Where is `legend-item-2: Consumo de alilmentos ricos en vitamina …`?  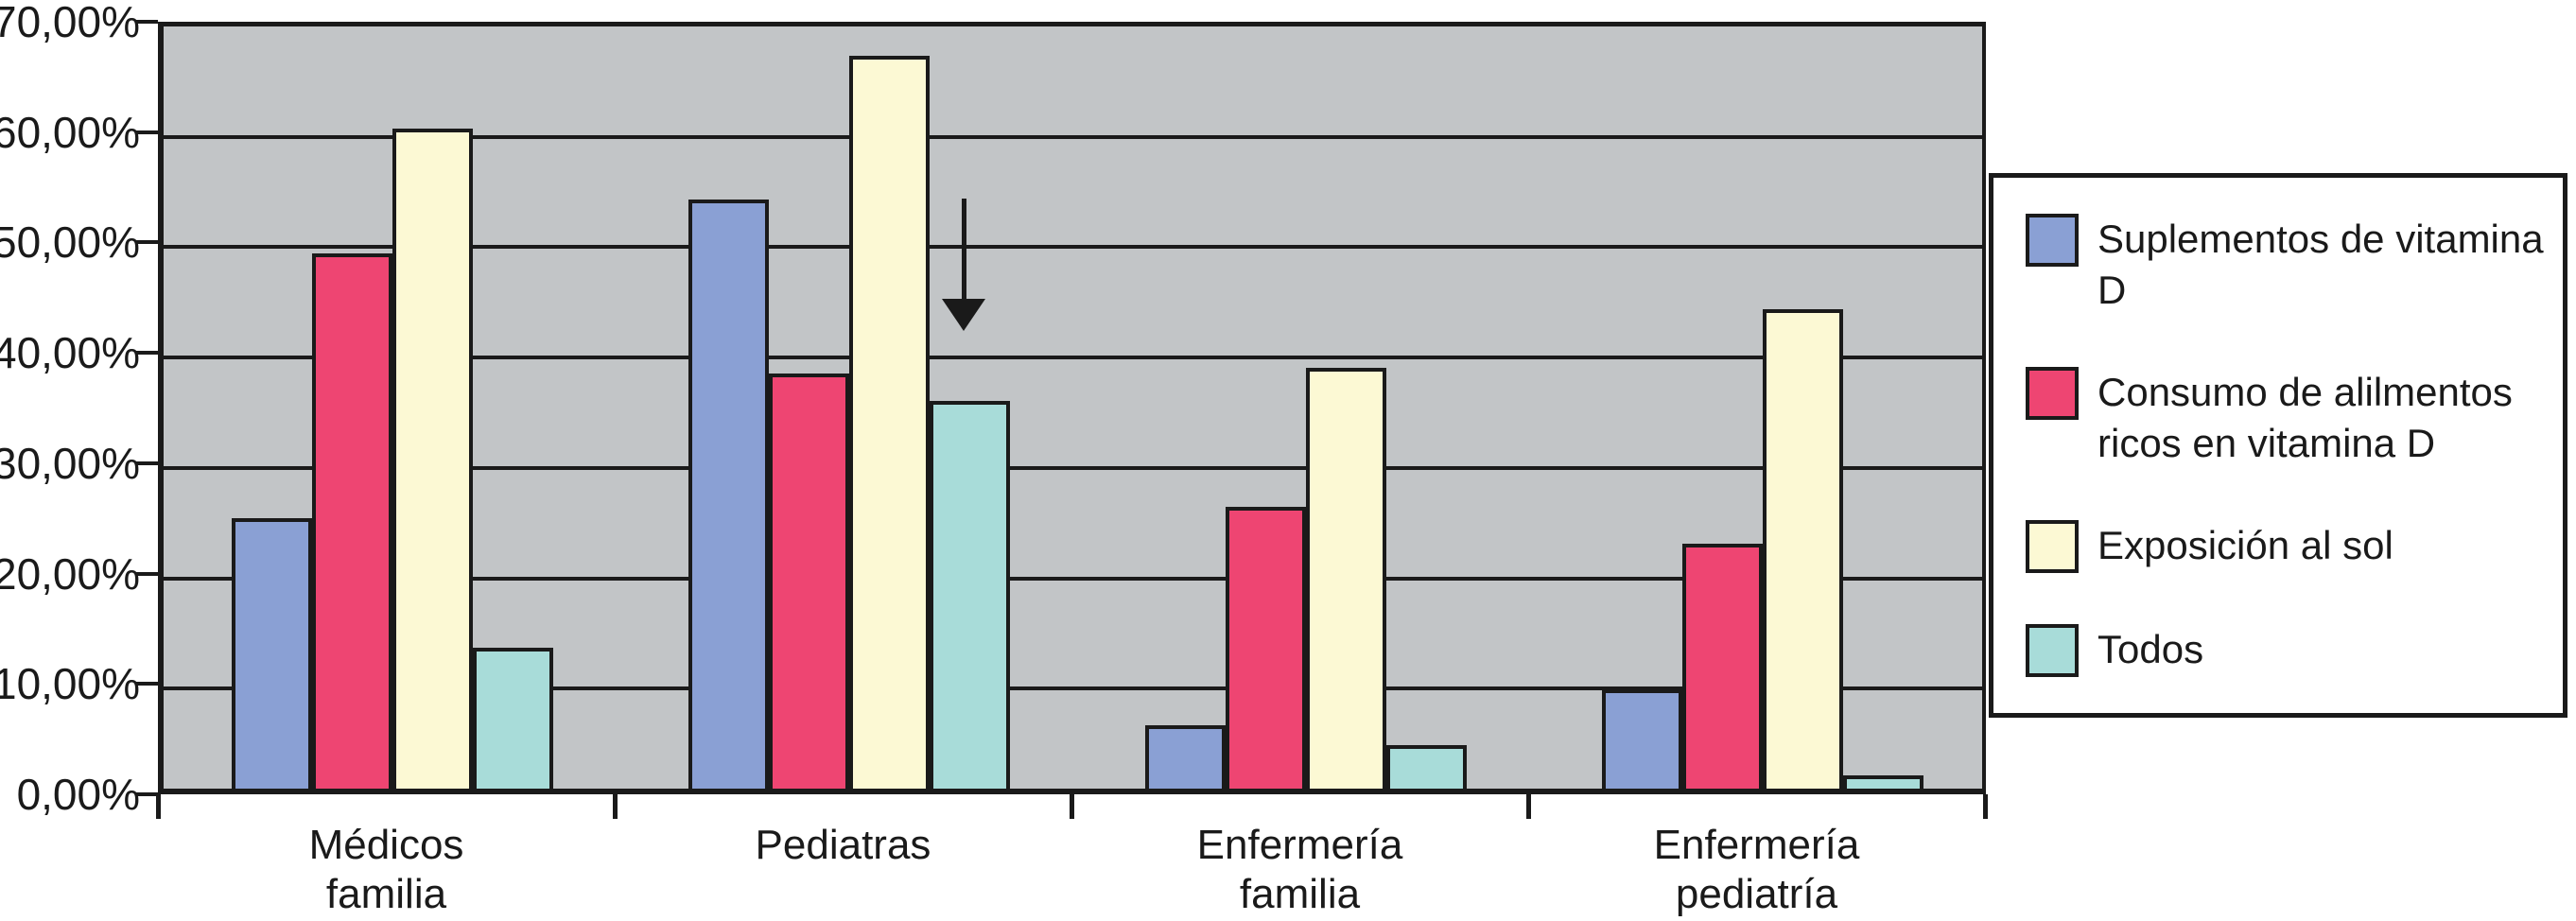
legend-item-2: Consumo de alilmentos ricos en vitamina … is located at coordinates (2294, 418).